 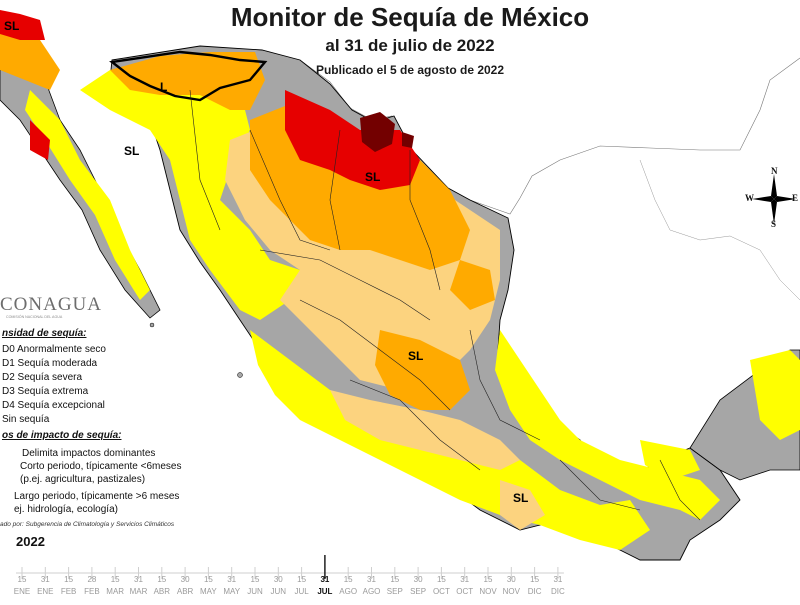 I want to click on legend-item-d1: D1 Sequía moderada, so click(x=50, y=363).